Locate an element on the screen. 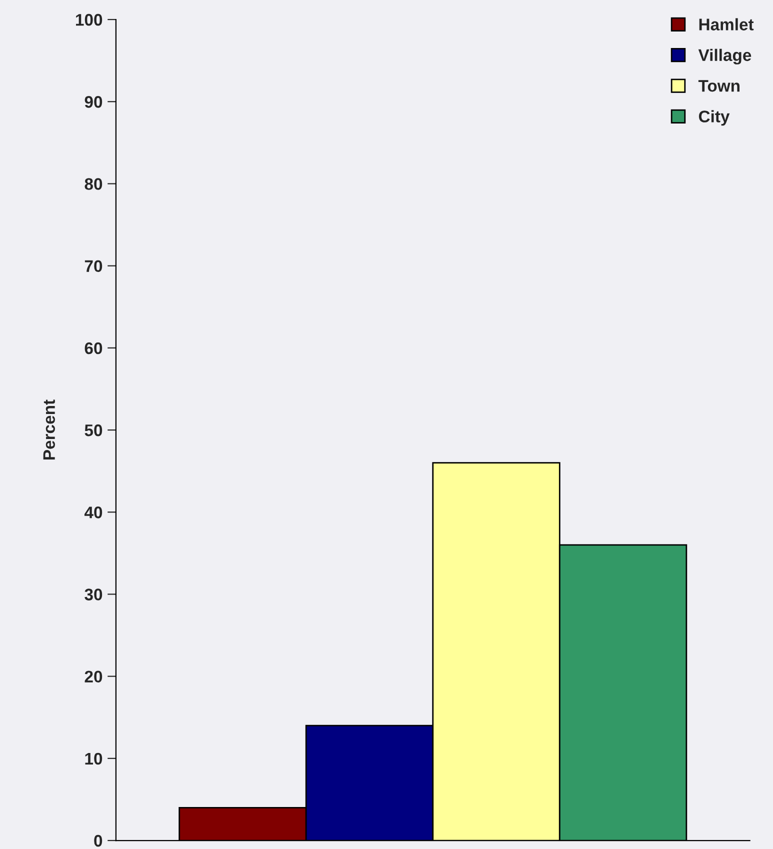  y-tick-label: 70 is located at coordinates (93, 266).